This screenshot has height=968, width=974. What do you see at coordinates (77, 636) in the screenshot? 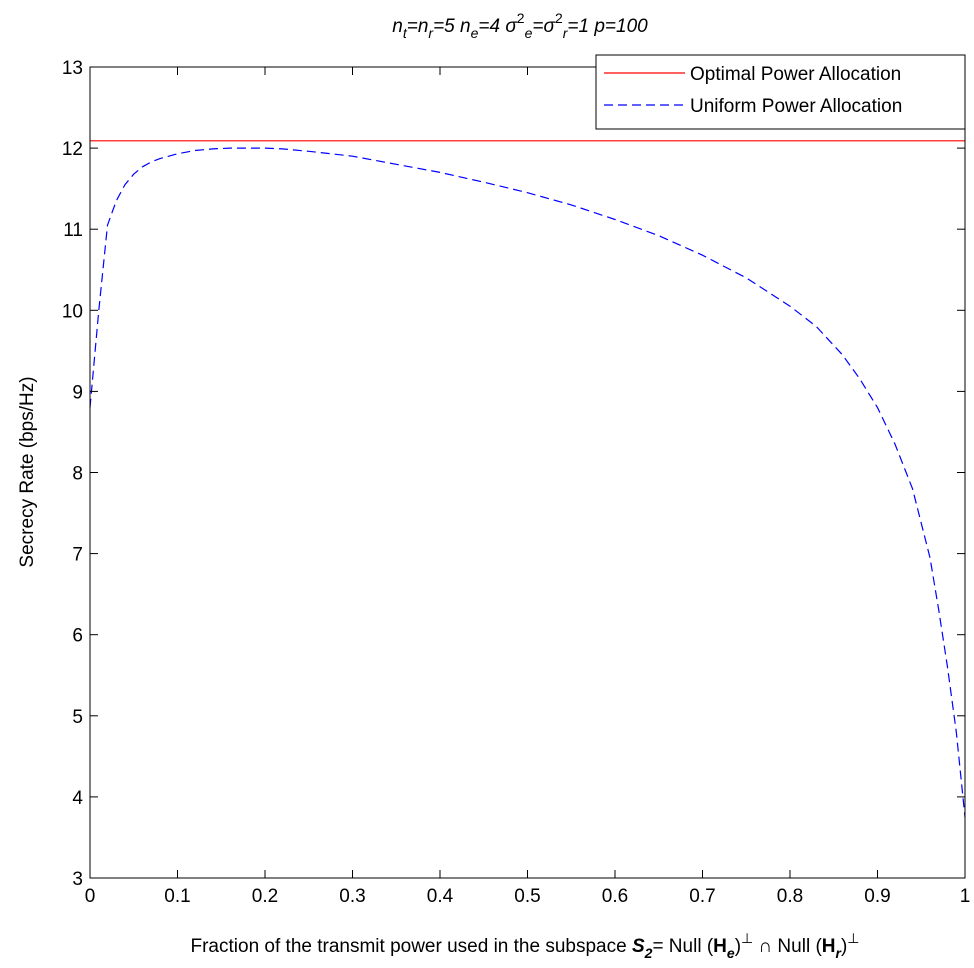
I see `y-tick-label: 6` at bounding box center [77, 636].